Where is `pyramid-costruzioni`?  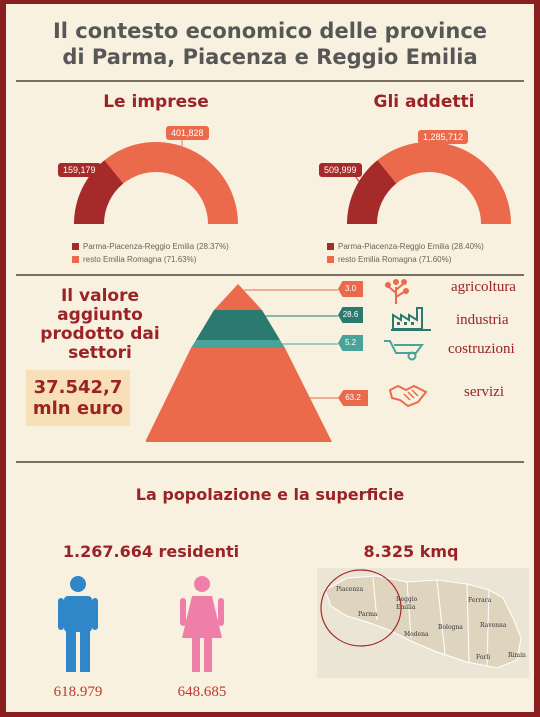 pyramid-costruzioni is located at coordinates (238, 344).